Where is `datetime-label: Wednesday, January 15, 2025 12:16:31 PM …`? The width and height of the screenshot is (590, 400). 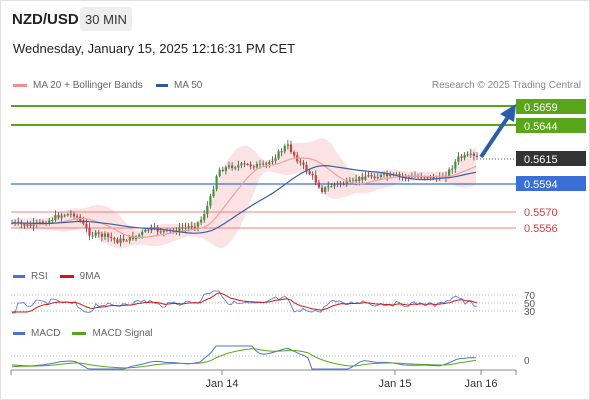
datetime-label: Wednesday, January 15, 2025 12:16:31 PM … is located at coordinates (154, 48).